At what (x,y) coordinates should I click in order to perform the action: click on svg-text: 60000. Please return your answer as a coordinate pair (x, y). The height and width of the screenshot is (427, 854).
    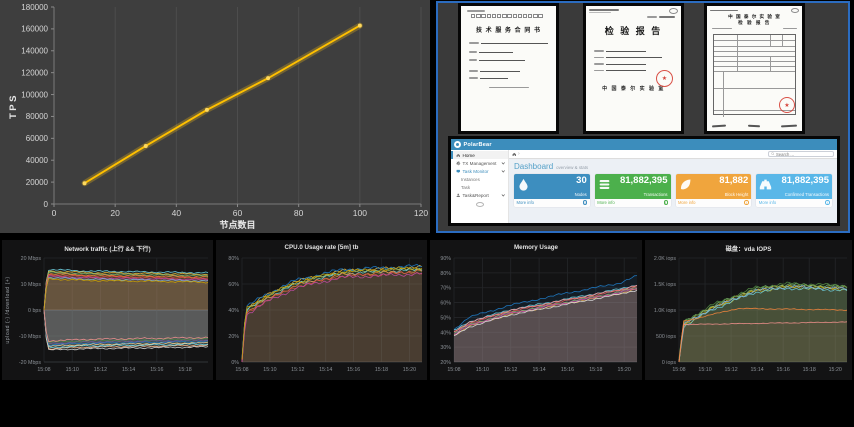
    Looking at the image, I should click on (37, 138).